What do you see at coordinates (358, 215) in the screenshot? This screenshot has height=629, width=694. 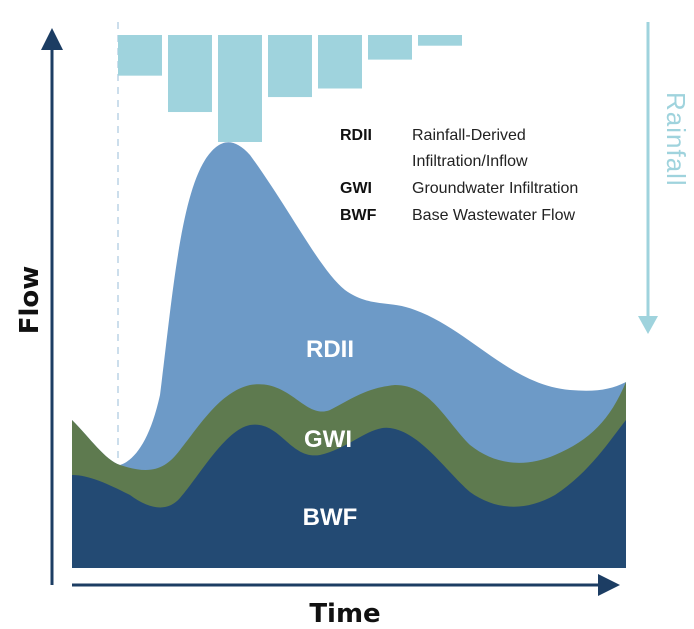 I see `legend-abbr-bwf: BWF` at bounding box center [358, 215].